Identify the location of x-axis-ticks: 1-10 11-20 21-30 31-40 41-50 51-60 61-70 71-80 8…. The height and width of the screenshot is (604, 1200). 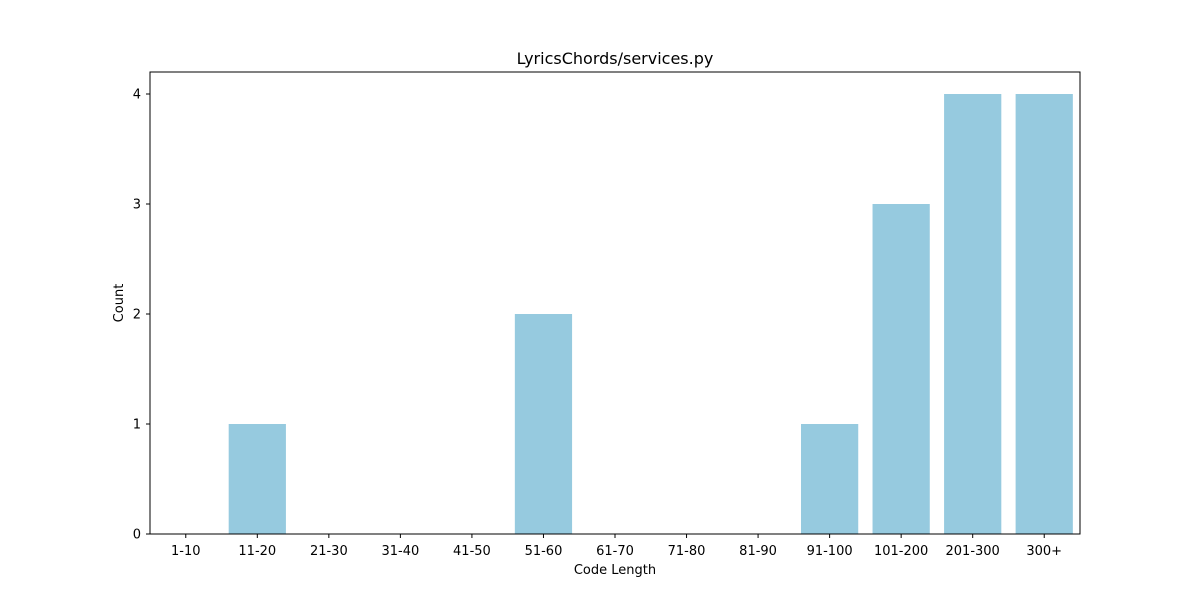
(616, 546).